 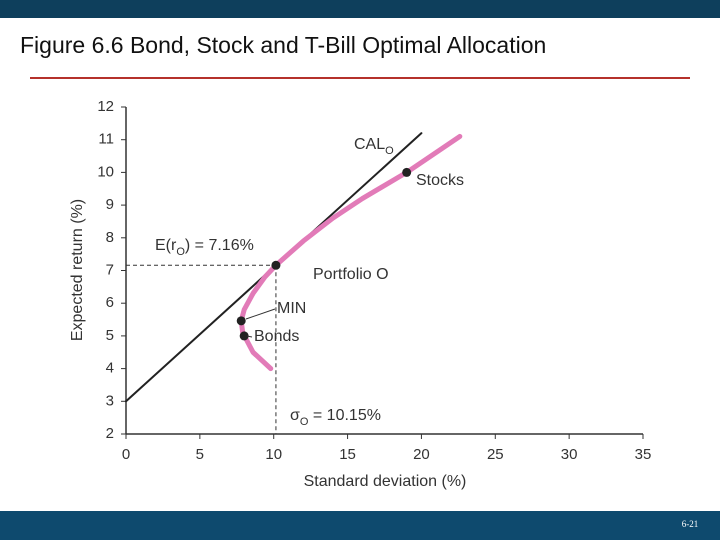 I want to click on y-tick-label: 11, so click(x=106, y=139).